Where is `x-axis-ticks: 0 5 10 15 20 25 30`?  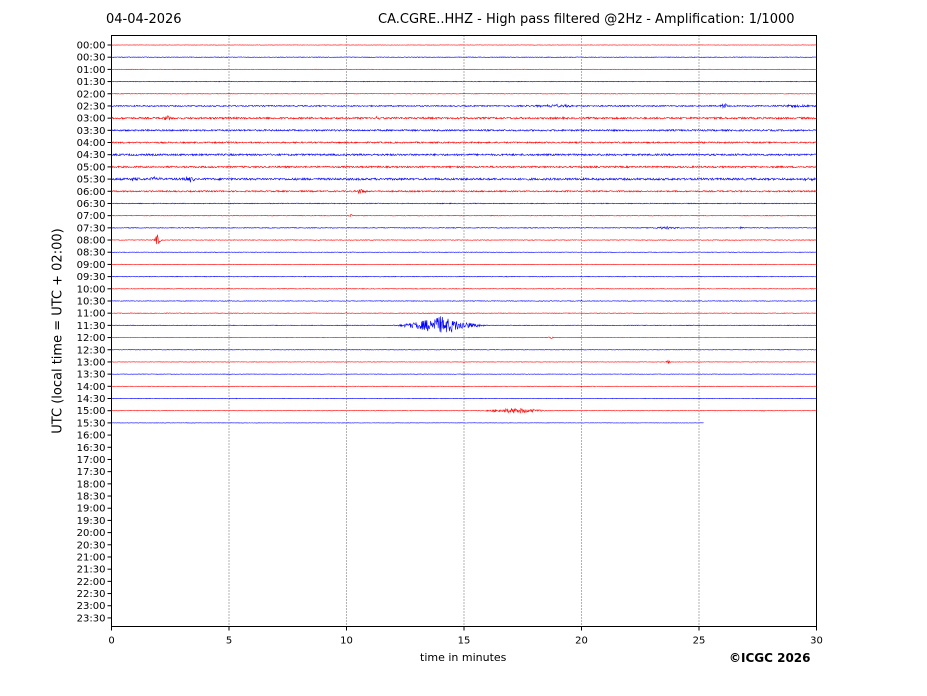
x-axis-ticks: 0 5 10 15 20 25 30 is located at coordinates (465, 636).